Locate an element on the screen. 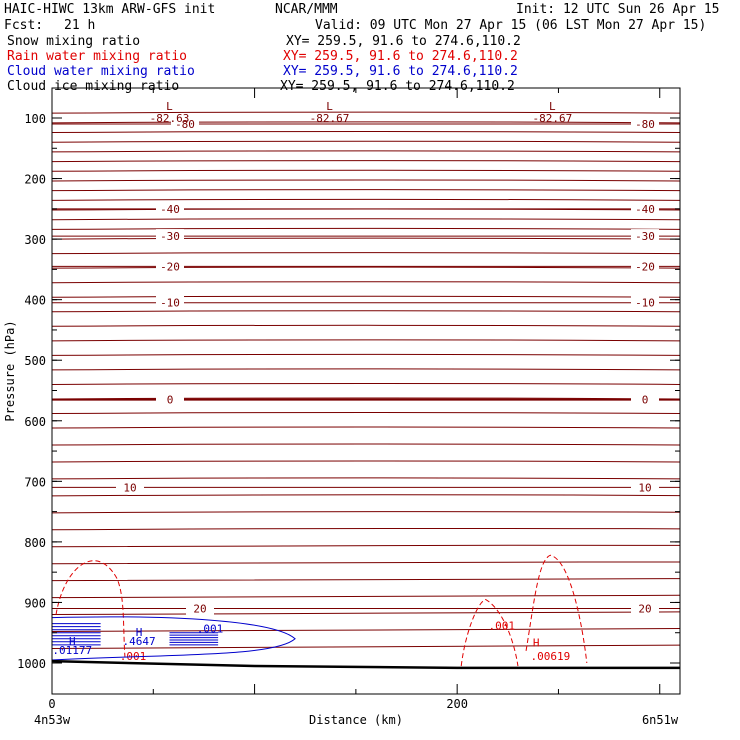 The width and height of the screenshot is (740, 740). surface-line is located at coordinates (365, 664).